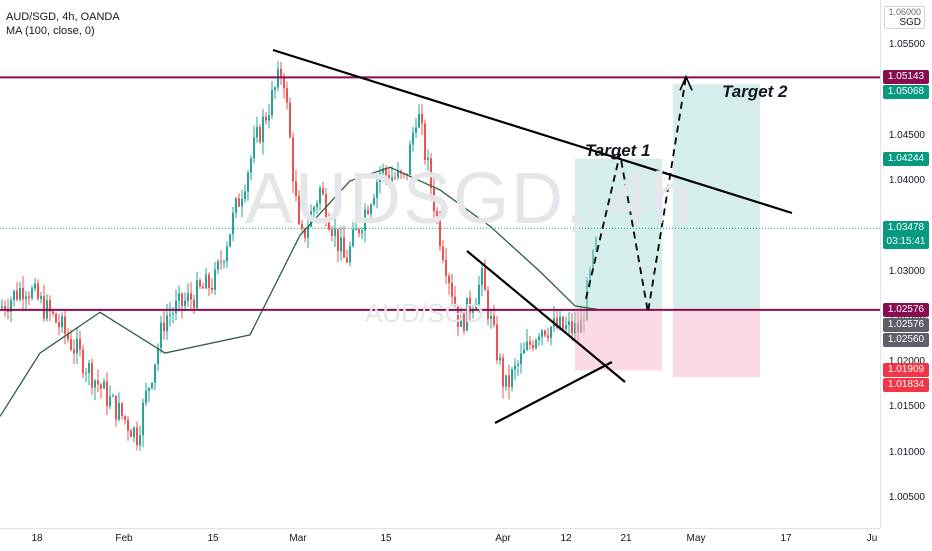 The image size is (932, 551). I want to click on time-axis: 18 Feb 15 Mar 15 Apr 12 21 May 17 Ju, so click(440, 539).